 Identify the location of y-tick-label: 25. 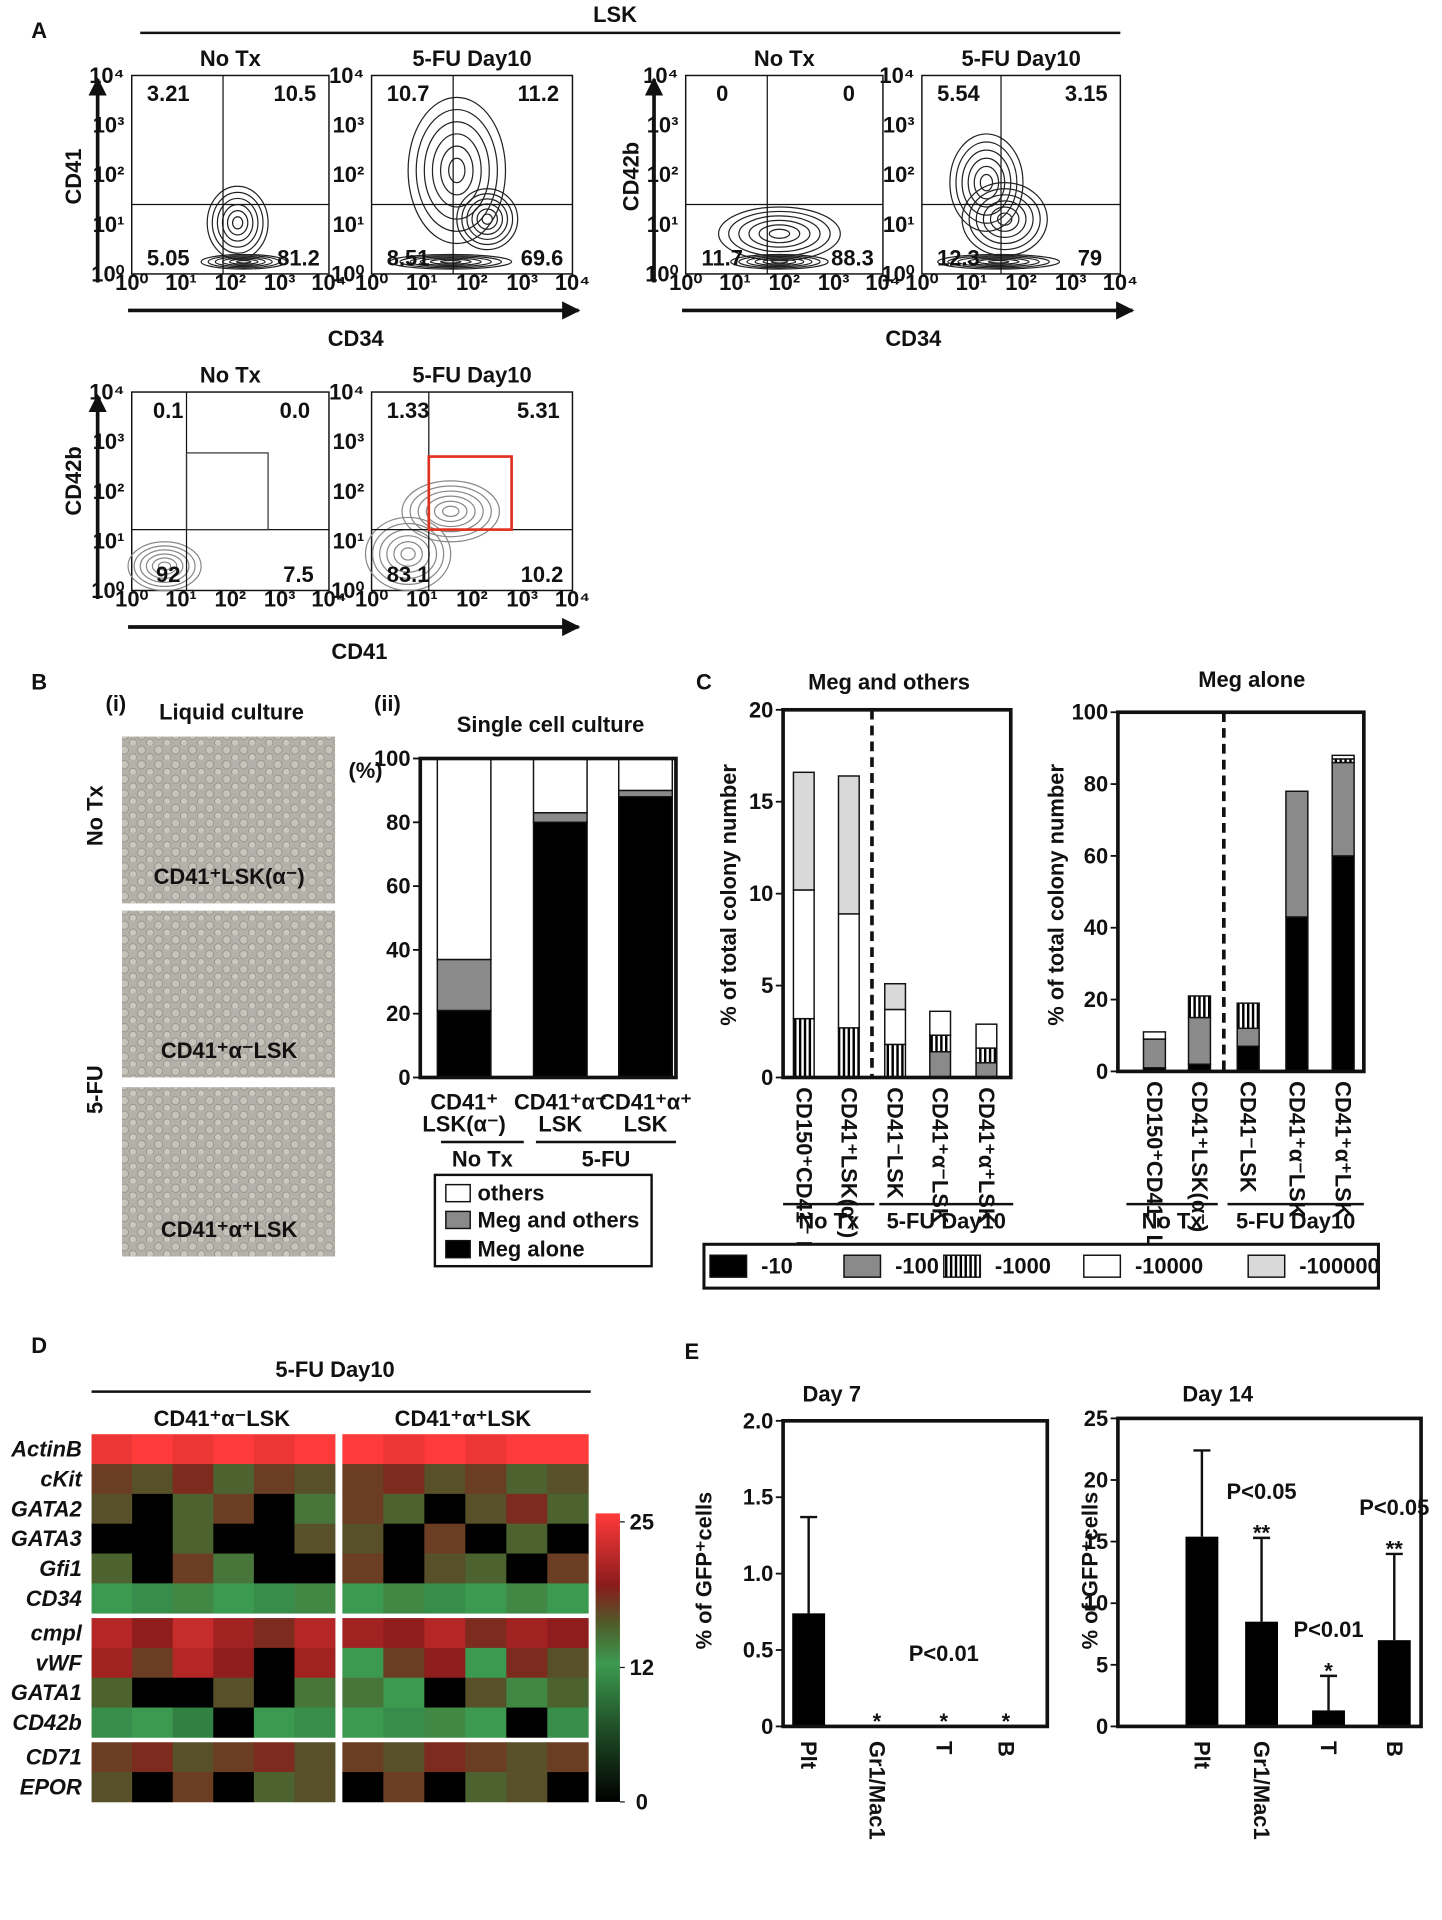
(1096, 1418).